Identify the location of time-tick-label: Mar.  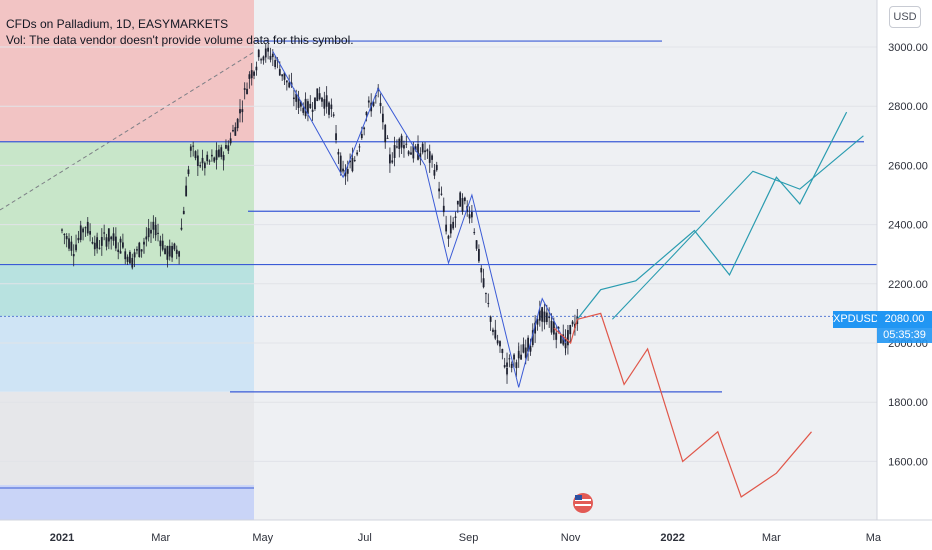
(160, 538).